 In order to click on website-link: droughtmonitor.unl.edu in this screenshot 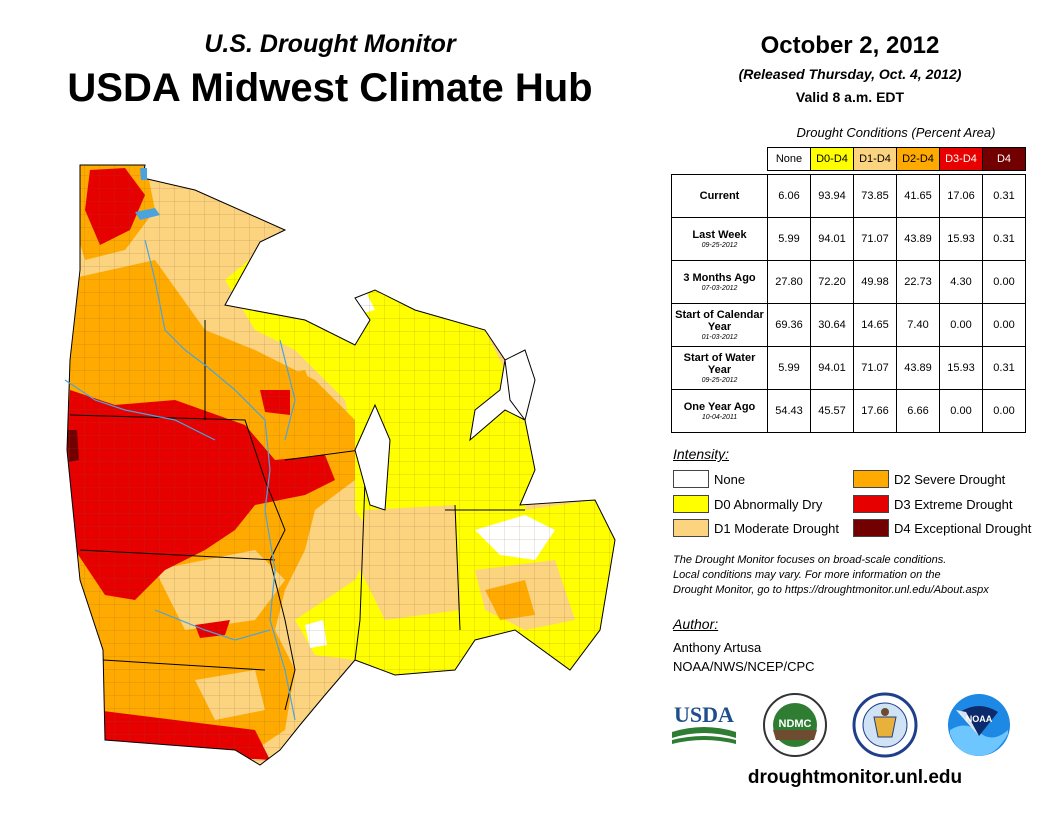, I will do `click(855, 777)`.